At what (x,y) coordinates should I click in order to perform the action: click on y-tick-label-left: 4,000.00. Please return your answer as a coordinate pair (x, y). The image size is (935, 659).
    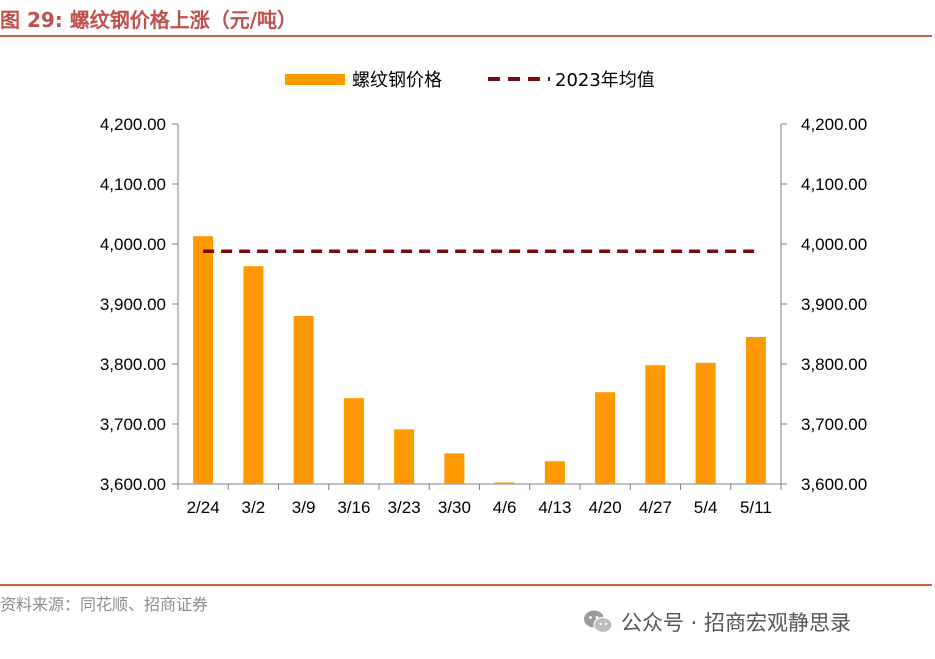
    Looking at the image, I should click on (133, 244).